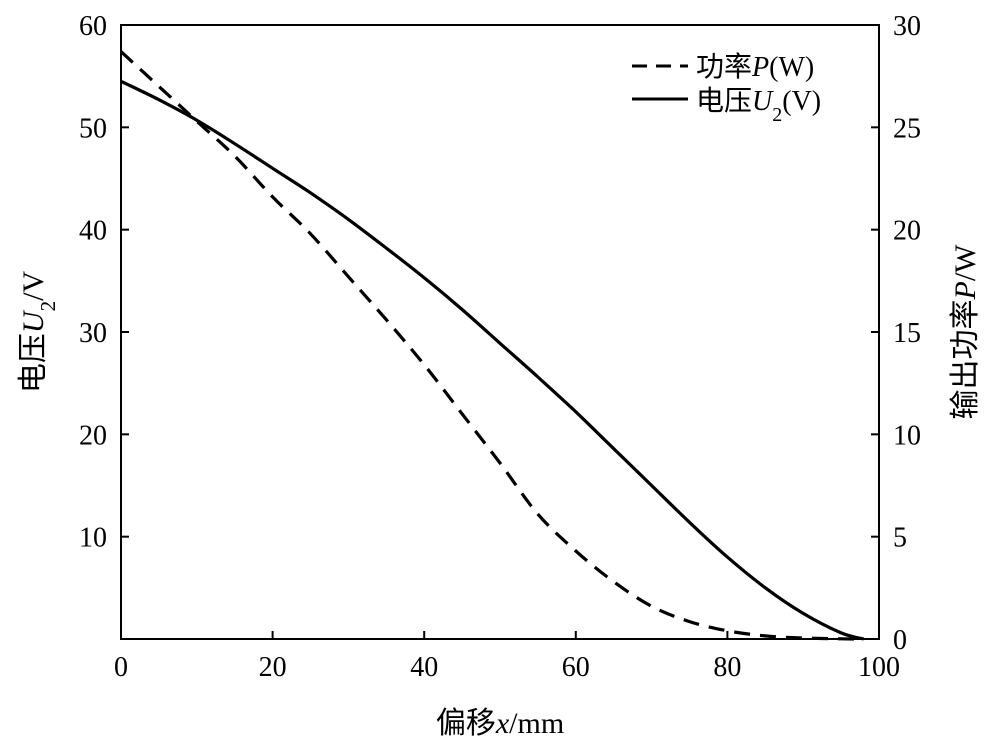  I want to click on x-axis-title-variable: x, so click(502, 723).